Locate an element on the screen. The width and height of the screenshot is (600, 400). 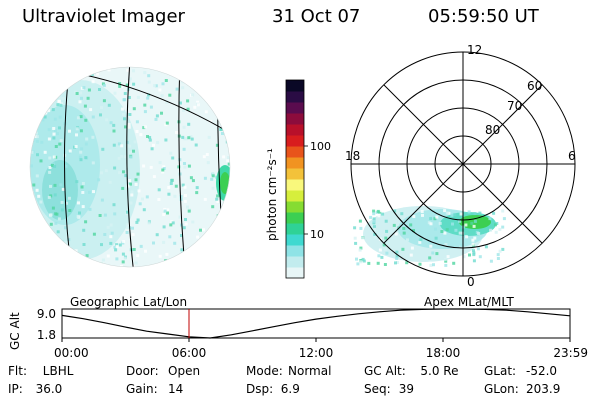
footer-field-label: IP: is located at coordinates (15, 389).